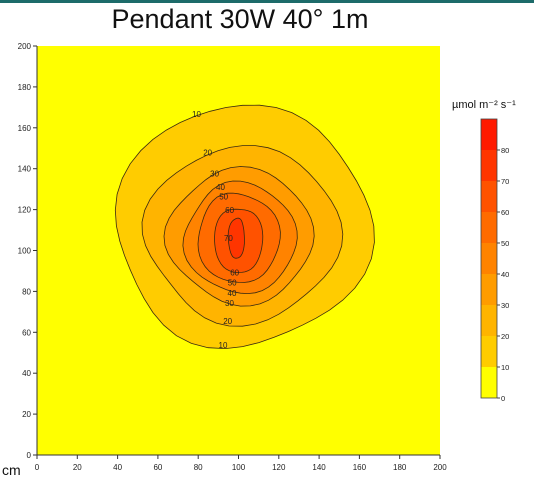  Describe the element at coordinates (25, 251) in the screenshot. I see `y-tick-label: 100` at that location.